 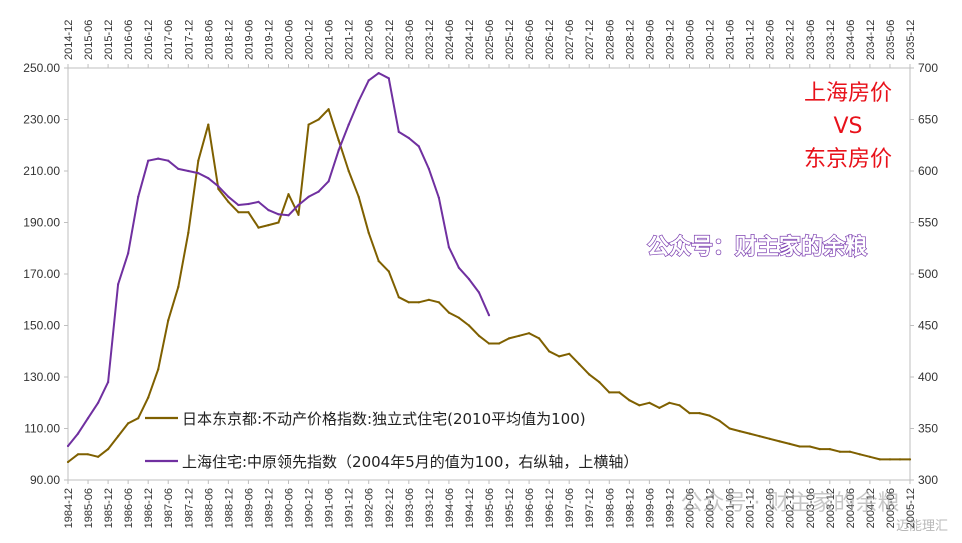 What do you see at coordinates (570, 508) in the screenshot?
I see `bottom-tick-label: 1997-06` at bounding box center [570, 508].